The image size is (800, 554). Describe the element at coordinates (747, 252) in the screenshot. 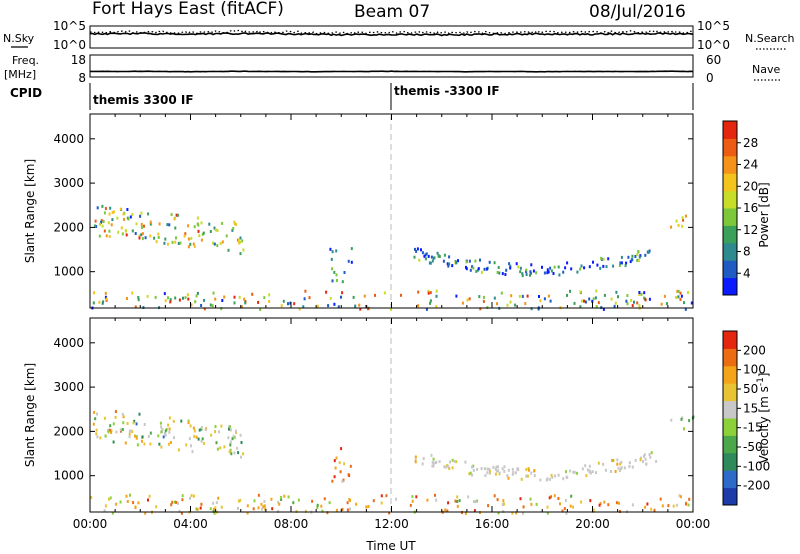

I see `power-colorbar-tick-label: 8` at that location.